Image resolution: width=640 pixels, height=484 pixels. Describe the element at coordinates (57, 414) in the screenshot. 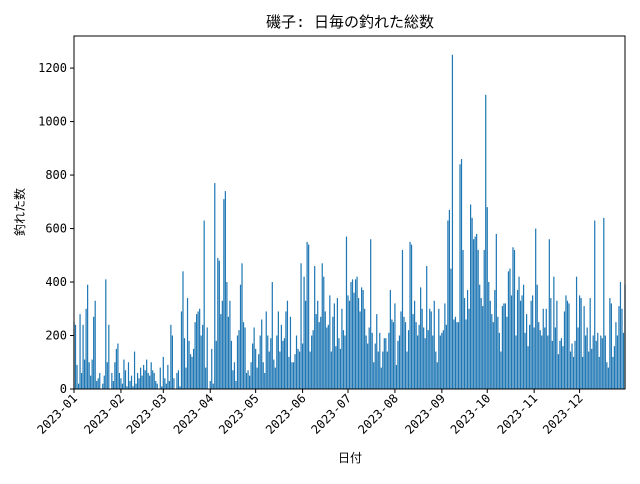

I see `x-tick-label: 2023-01` at that location.